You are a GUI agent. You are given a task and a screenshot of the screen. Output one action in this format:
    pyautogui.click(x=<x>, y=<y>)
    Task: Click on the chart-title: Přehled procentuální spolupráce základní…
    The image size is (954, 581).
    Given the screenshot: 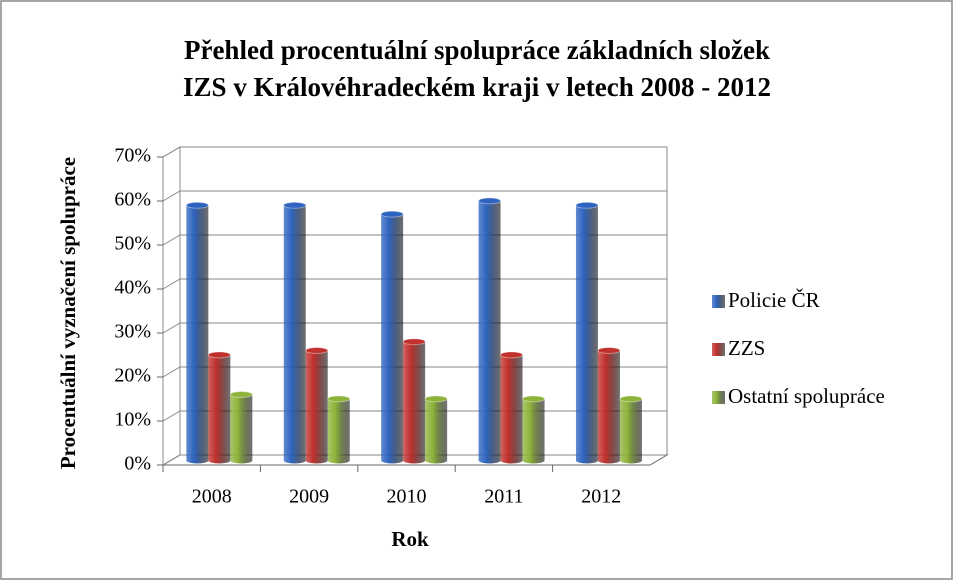 What is the action you would take?
    pyautogui.click(x=477, y=50)
    